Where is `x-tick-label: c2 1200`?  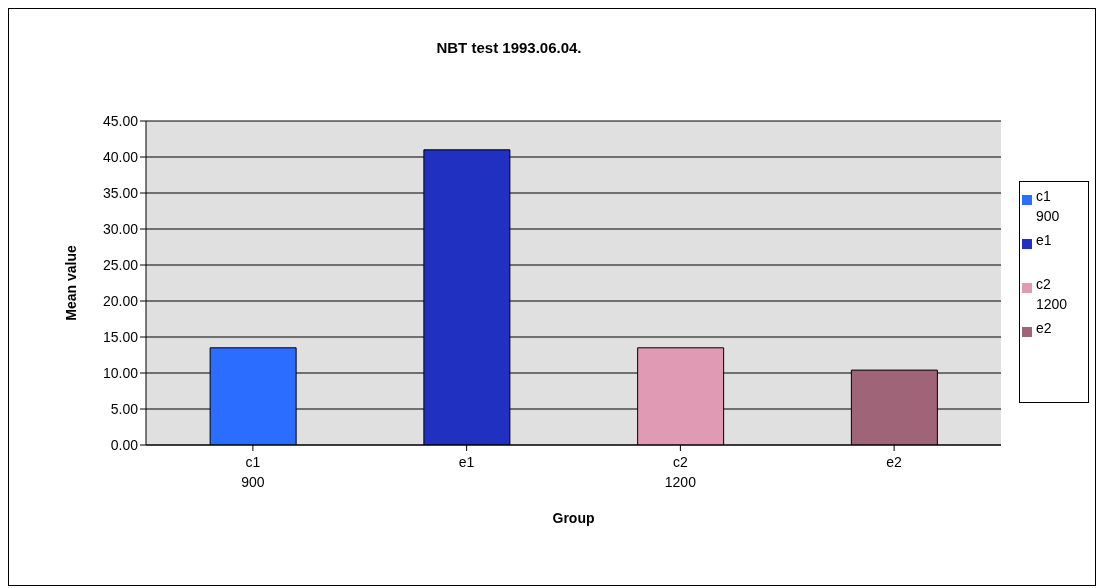 x-tick-label: c2 1200 is located at coordinates (680, 472).